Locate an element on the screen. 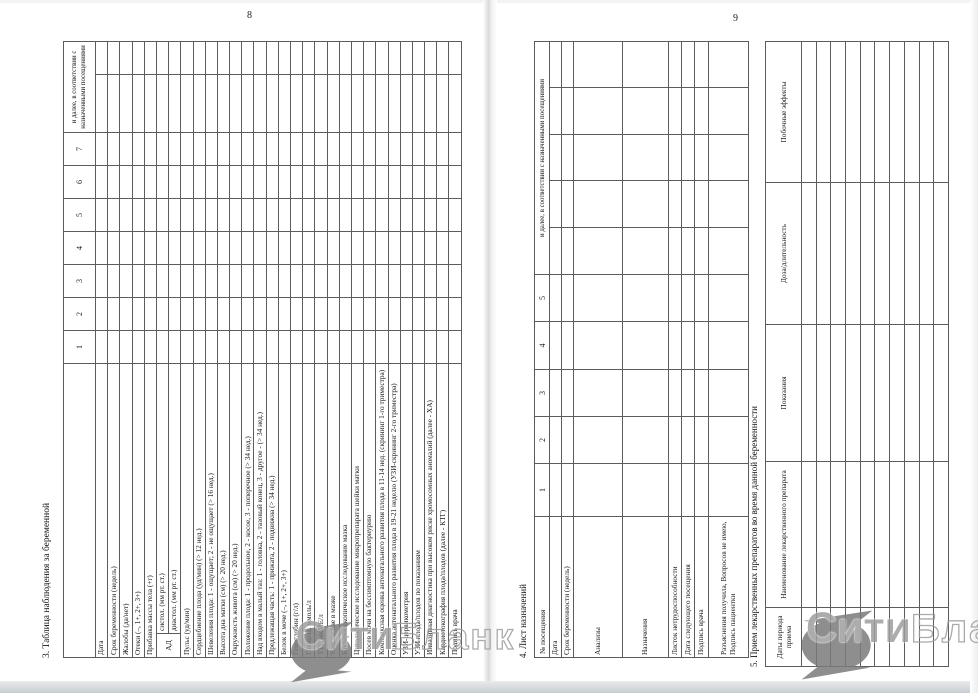  prescription-row: Срок беременности (недель) is located at coordinates (567, 349).